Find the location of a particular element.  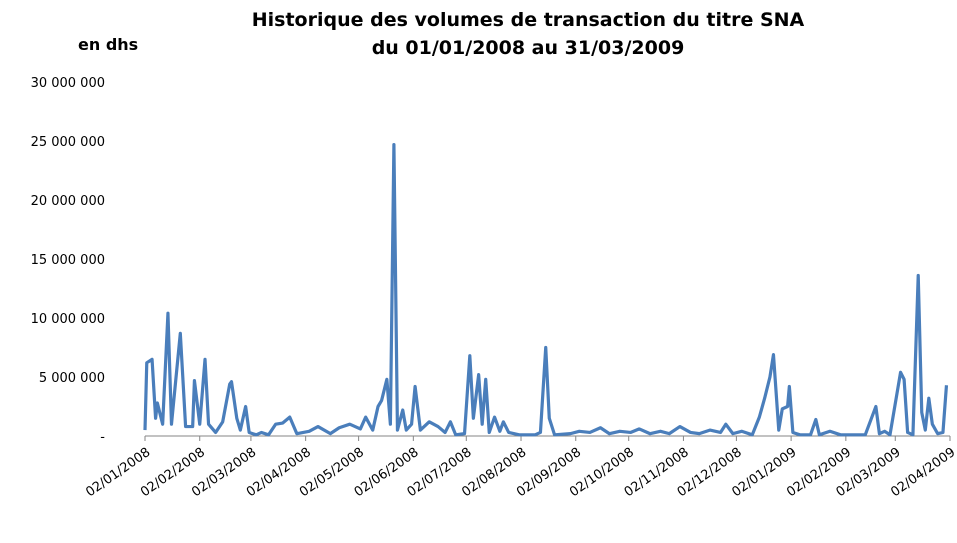

y-tick-label: 15 000 000 is located at coordinates (68, 260).